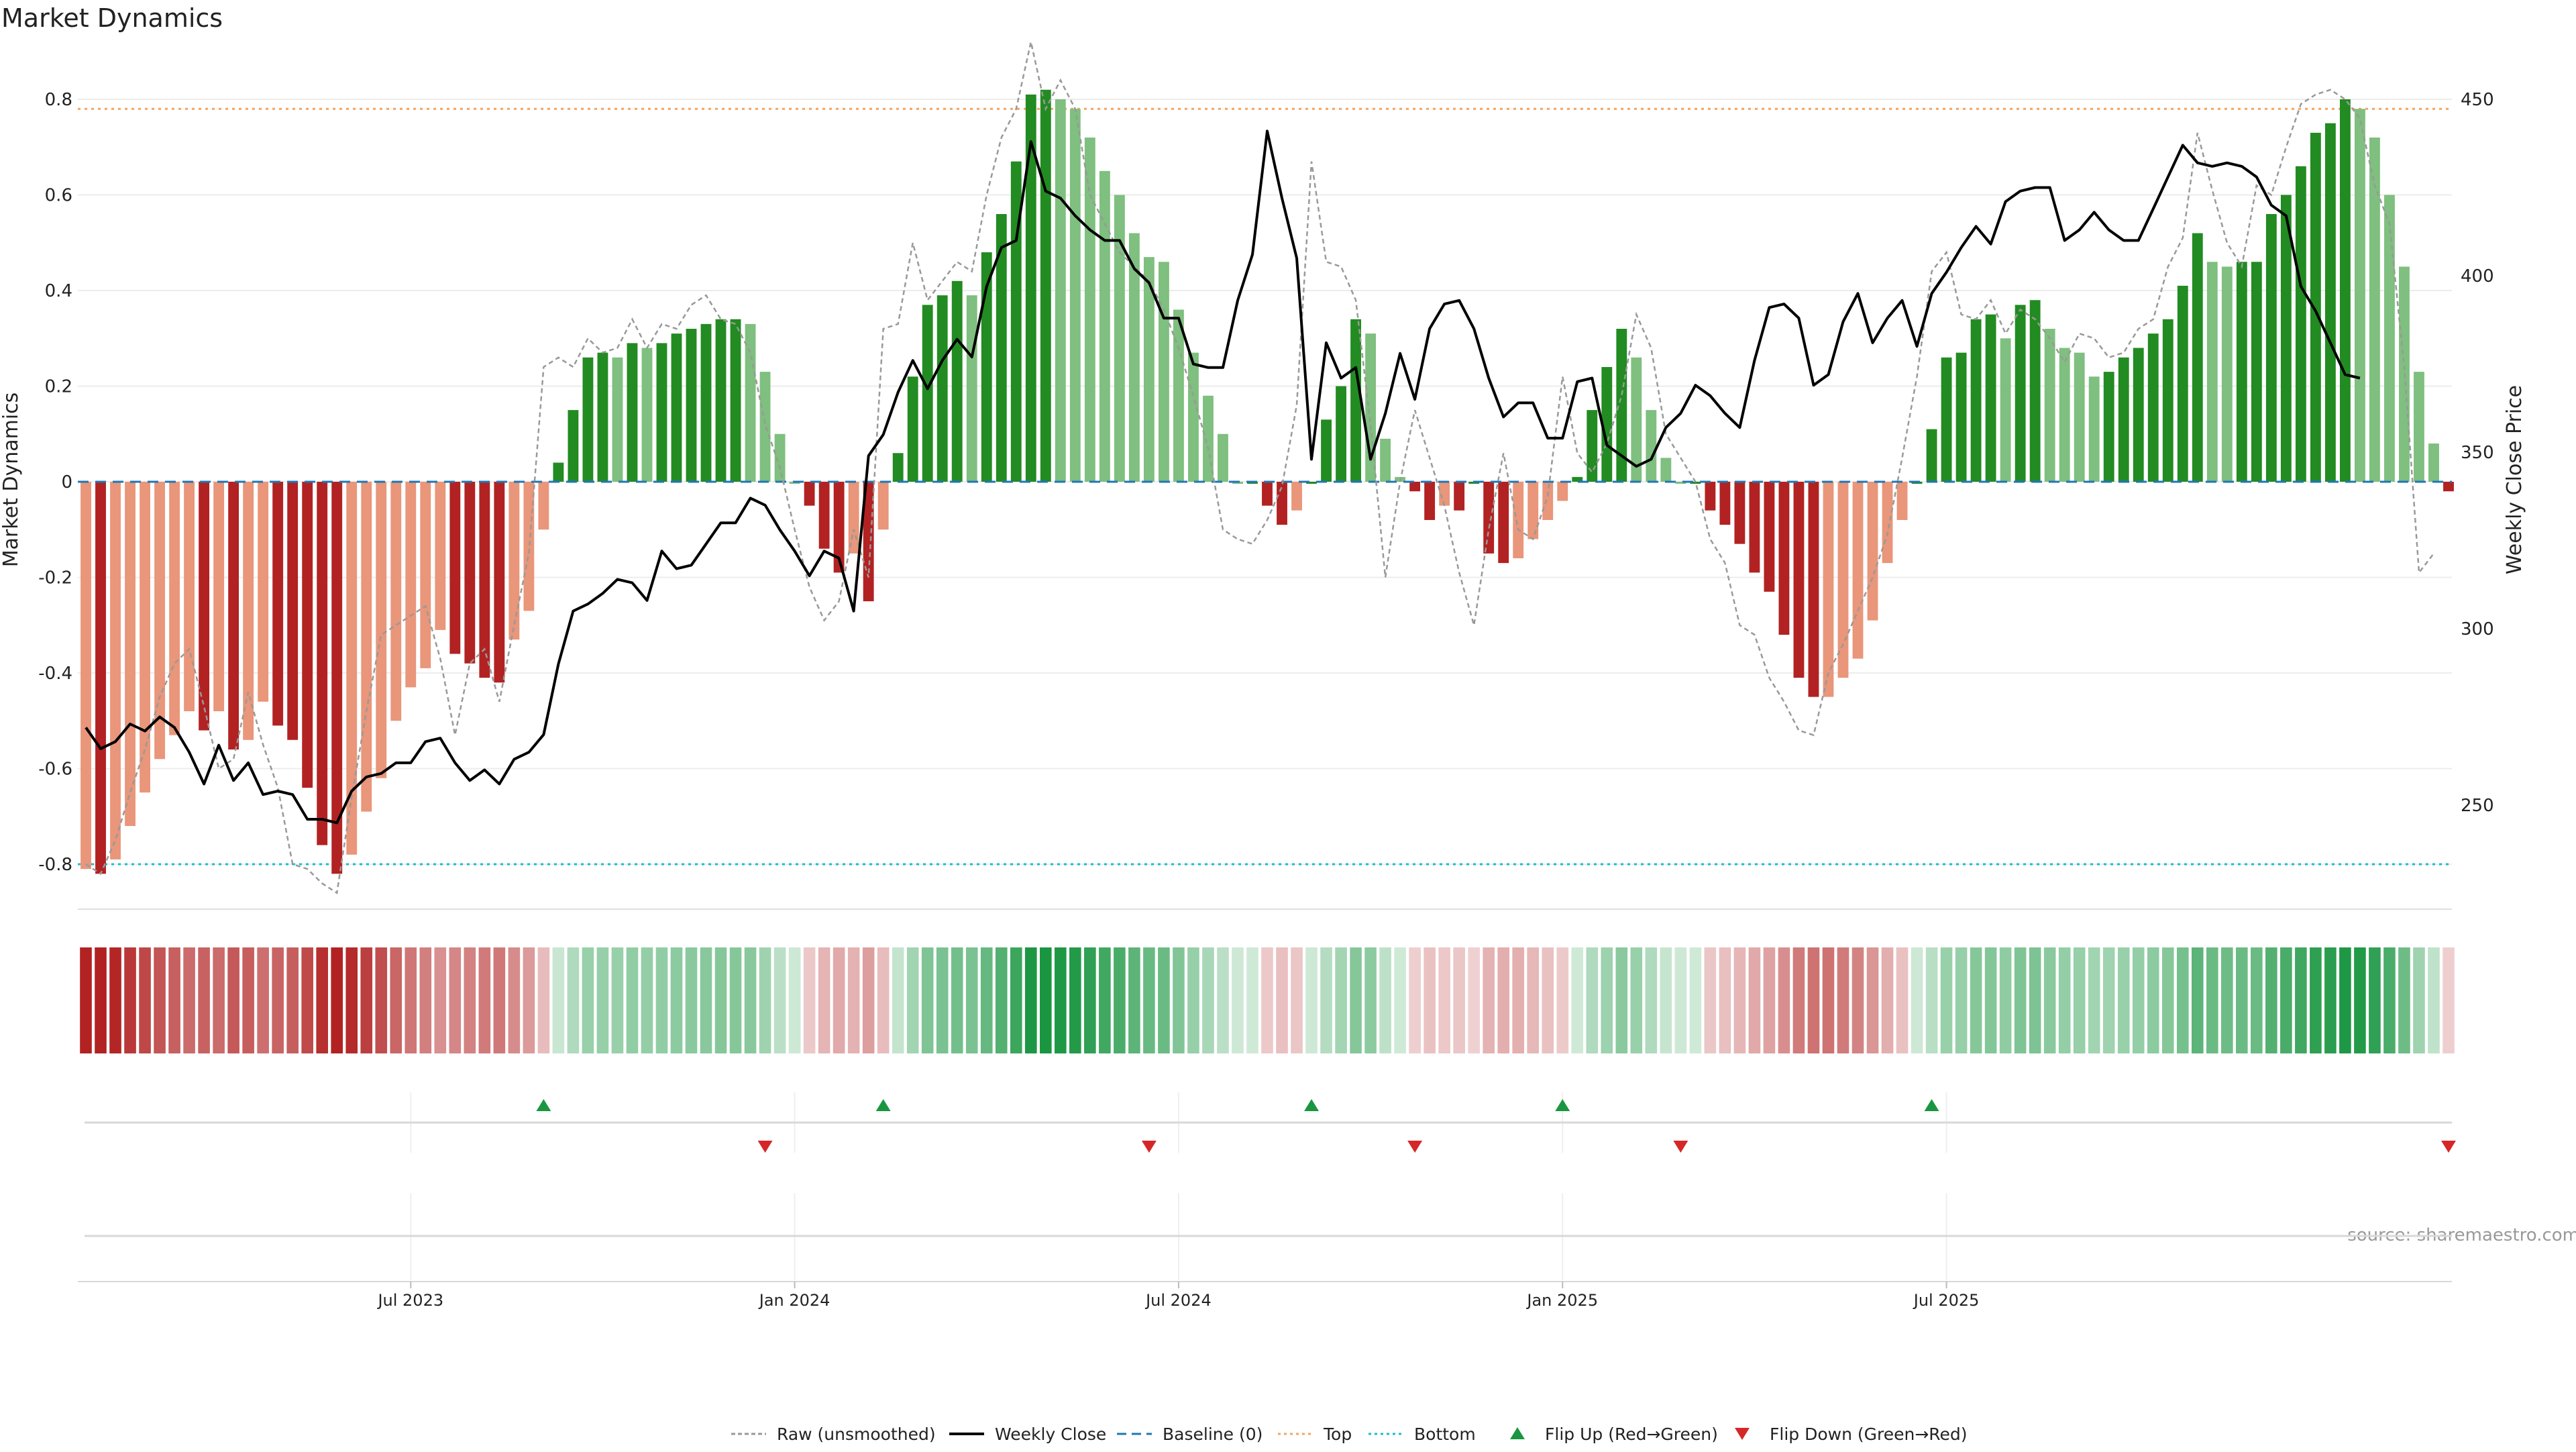 The image size is (2576, 1452). I want to click on legend-item-close: Weekly Close, so click(1027, 1434).